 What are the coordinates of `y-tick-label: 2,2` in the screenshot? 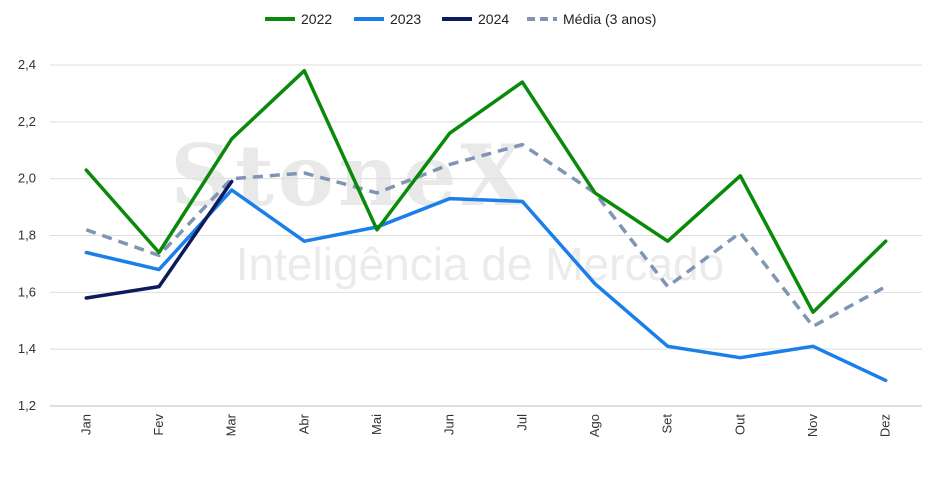 It's located at (27, 121).